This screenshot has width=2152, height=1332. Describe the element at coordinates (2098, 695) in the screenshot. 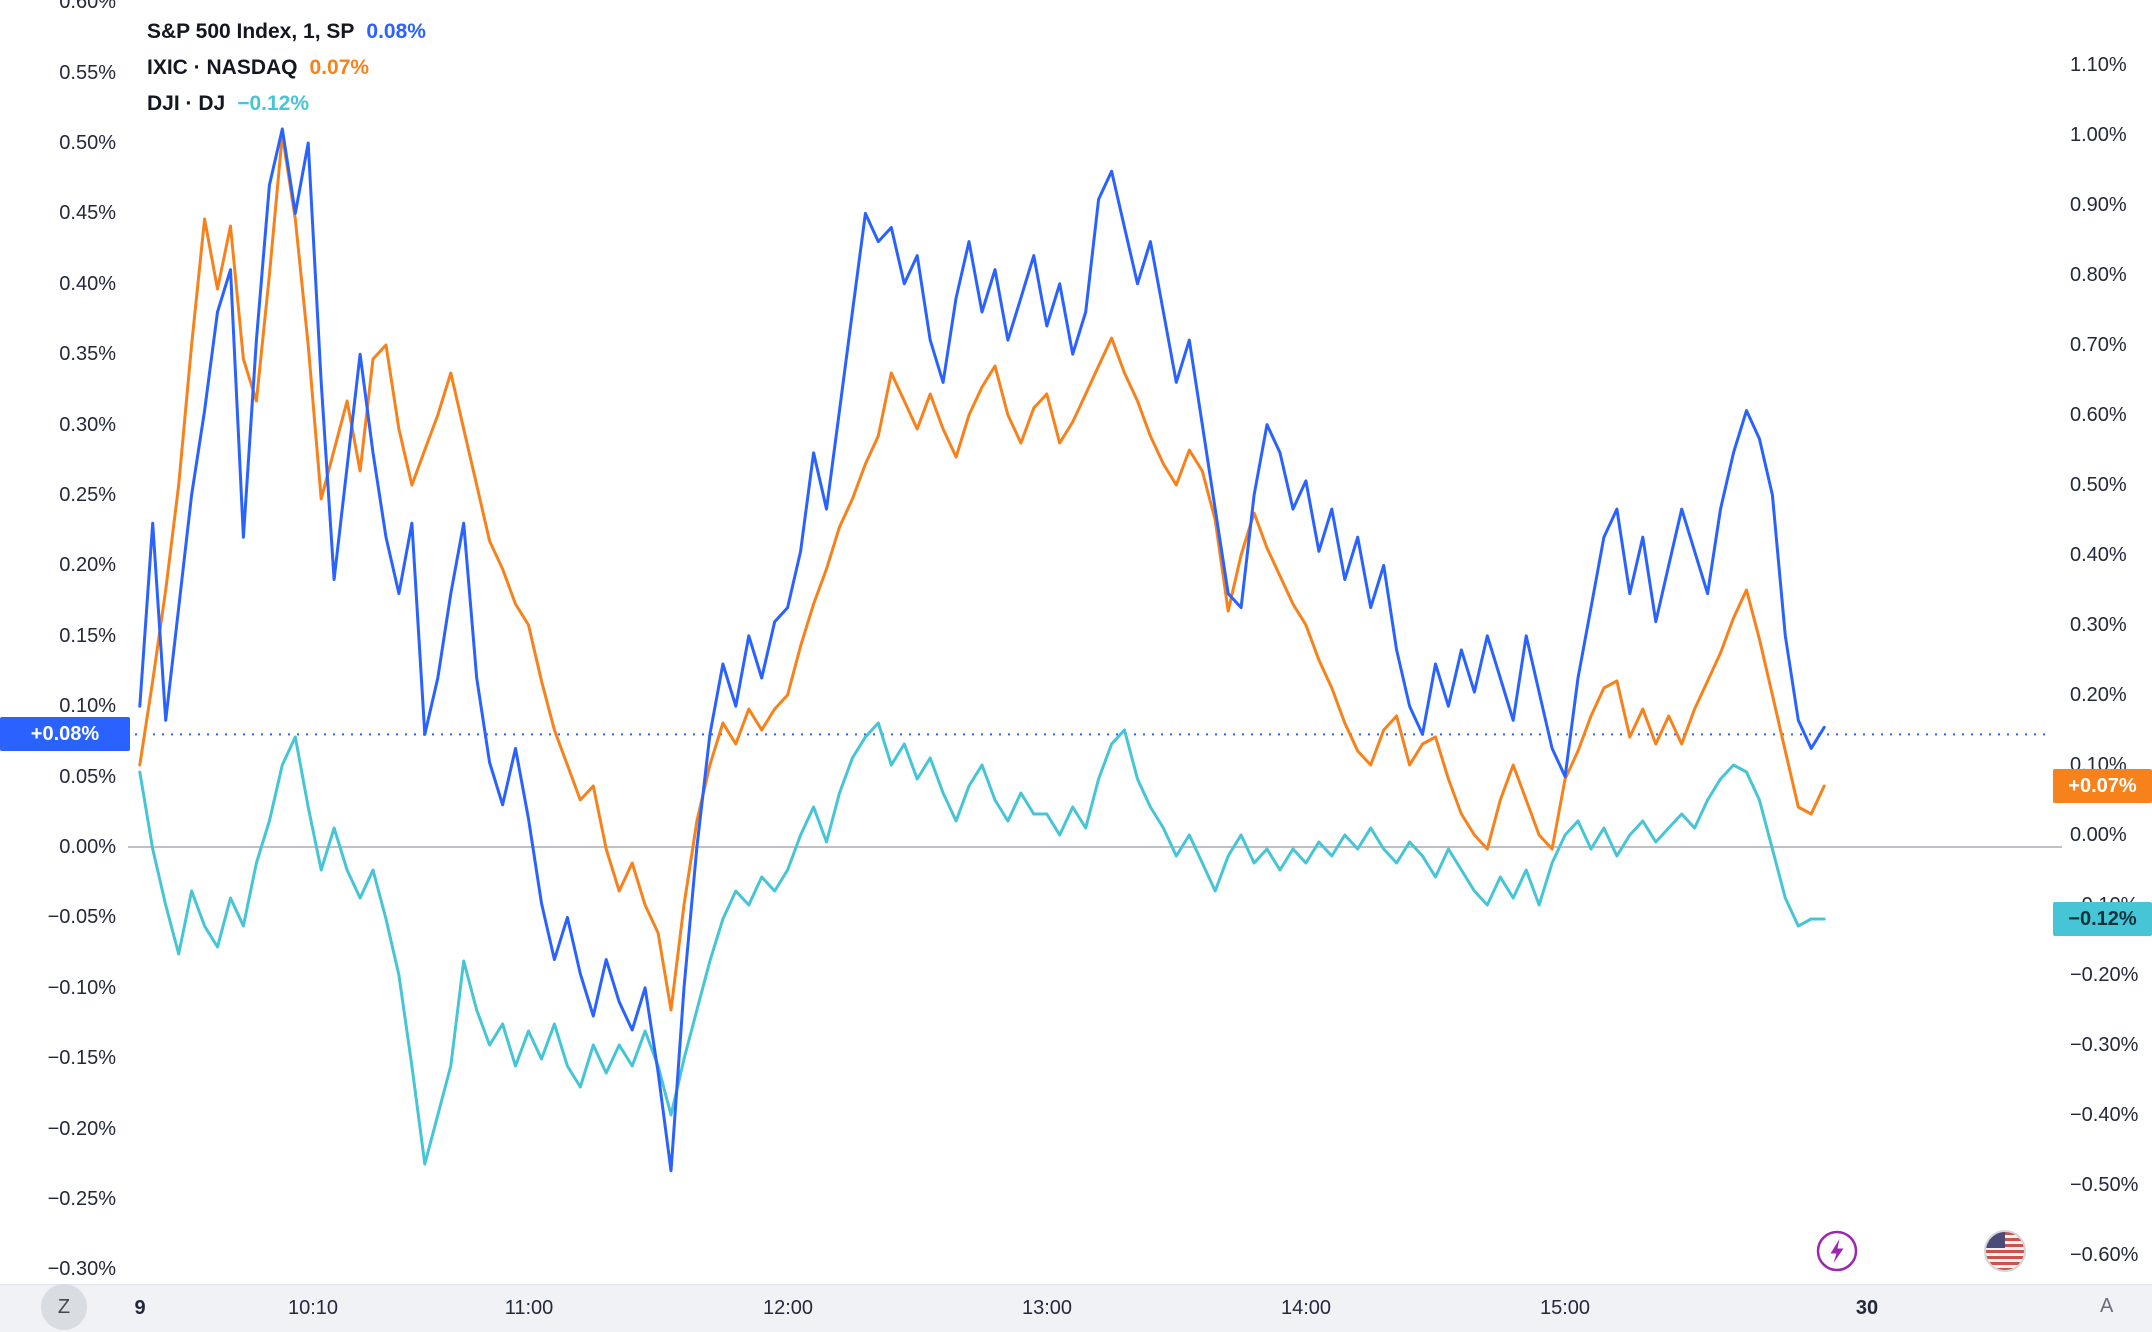

I see `right-axis-tick: 0.20%` at that location.